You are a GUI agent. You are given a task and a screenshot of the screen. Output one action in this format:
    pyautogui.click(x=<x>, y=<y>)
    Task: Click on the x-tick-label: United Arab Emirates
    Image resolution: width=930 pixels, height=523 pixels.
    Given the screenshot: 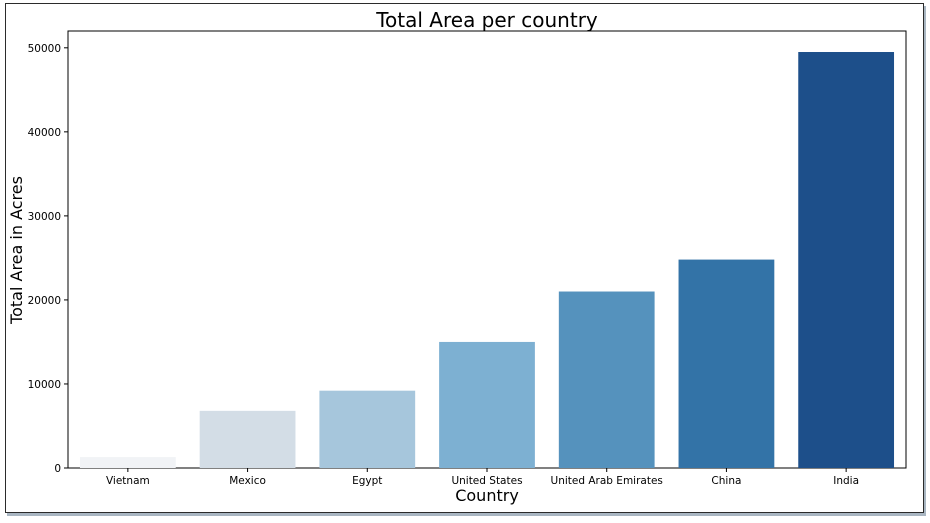 What is the action you would take?
    pyautogui.click(x=607, y=481)
    